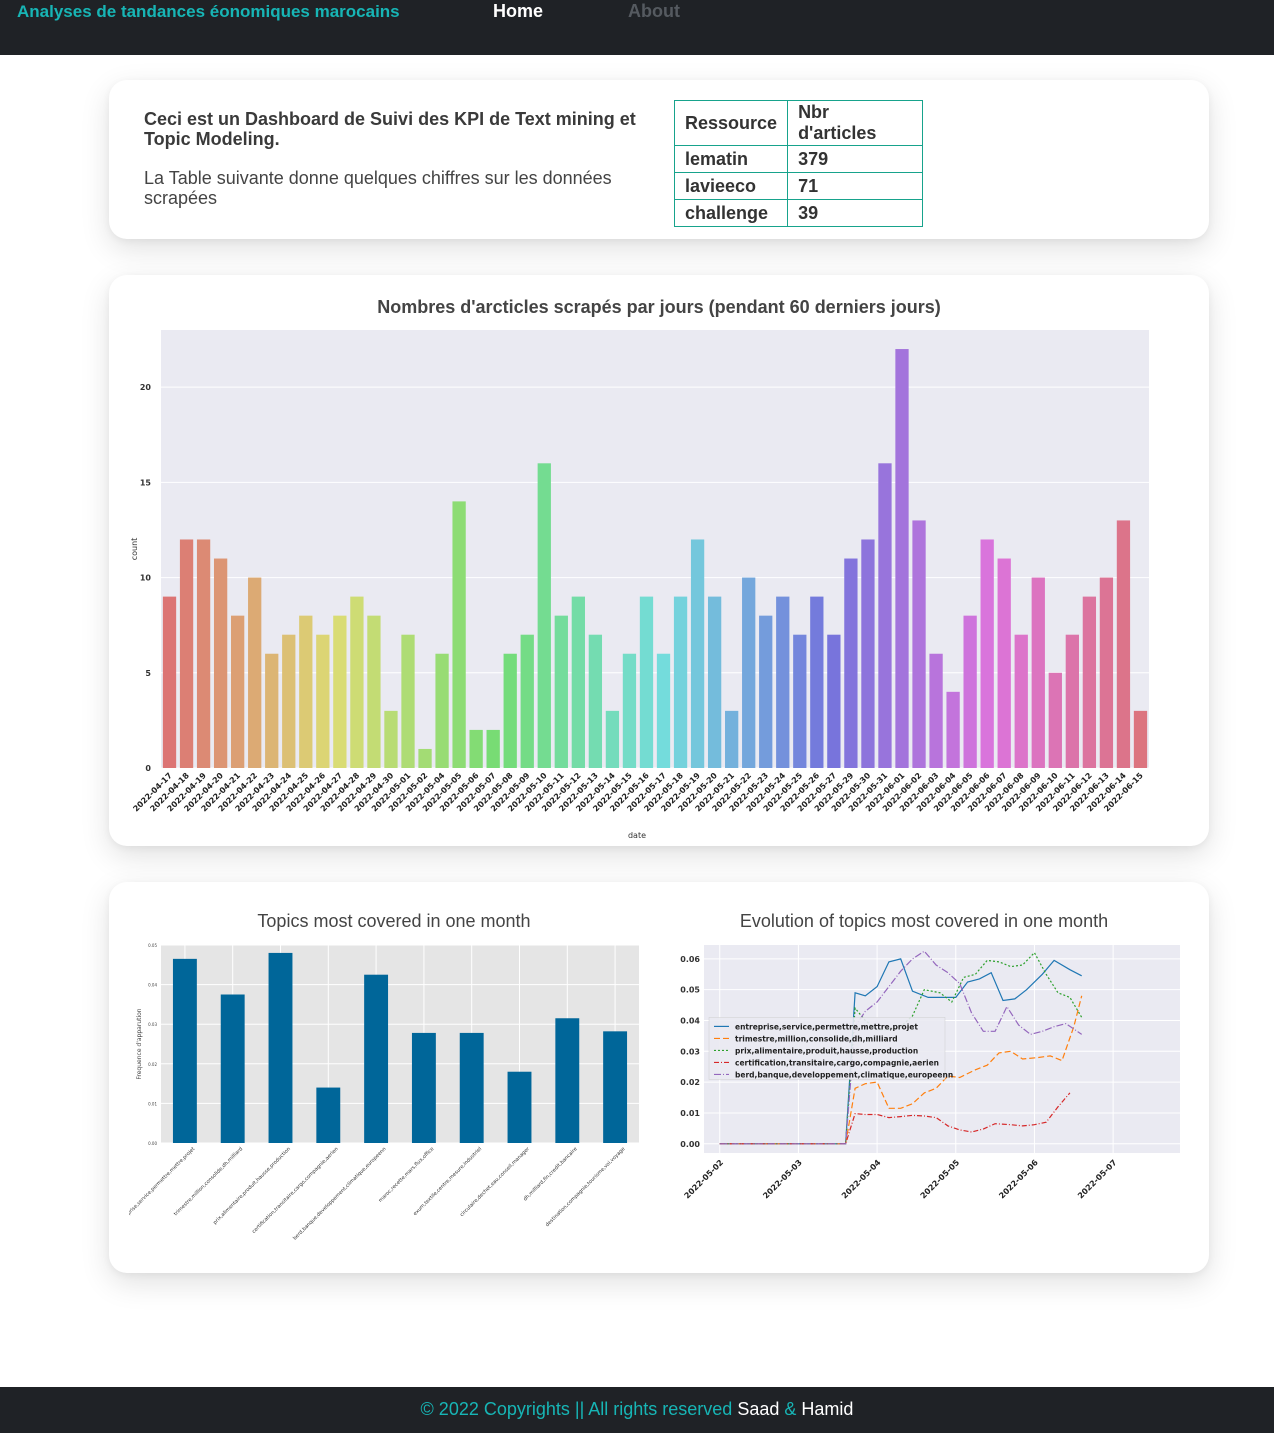  Describe the element at coordinates (550, 1174) in the screenshot. I see `x-tick-label: dh,milliard,fin,credit,bancaire` at that location.